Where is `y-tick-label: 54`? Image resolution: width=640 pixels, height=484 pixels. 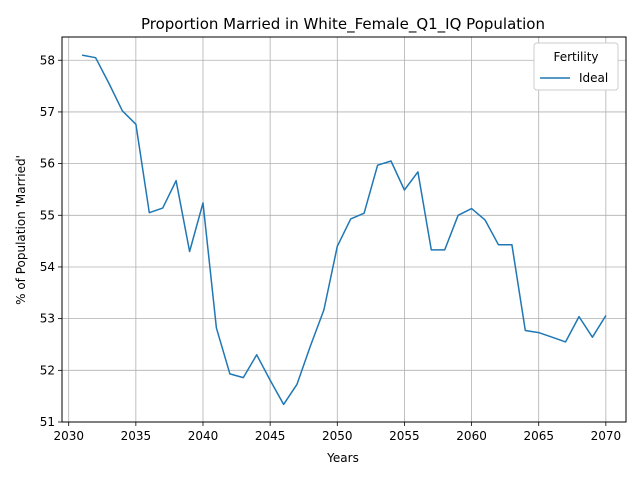 y-tick-label: 54 is located at coordinates (47, 267).